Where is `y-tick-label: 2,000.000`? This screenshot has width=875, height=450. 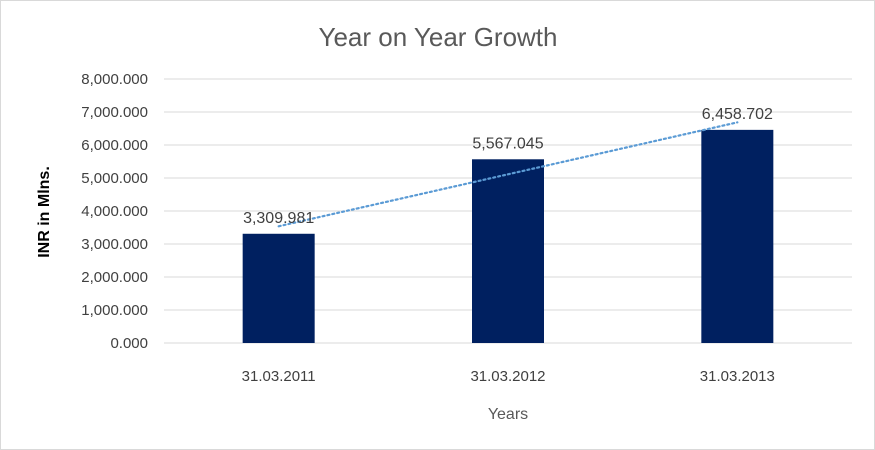
y-tick-label: 2,000.000 is located at coordinates (114, 277).